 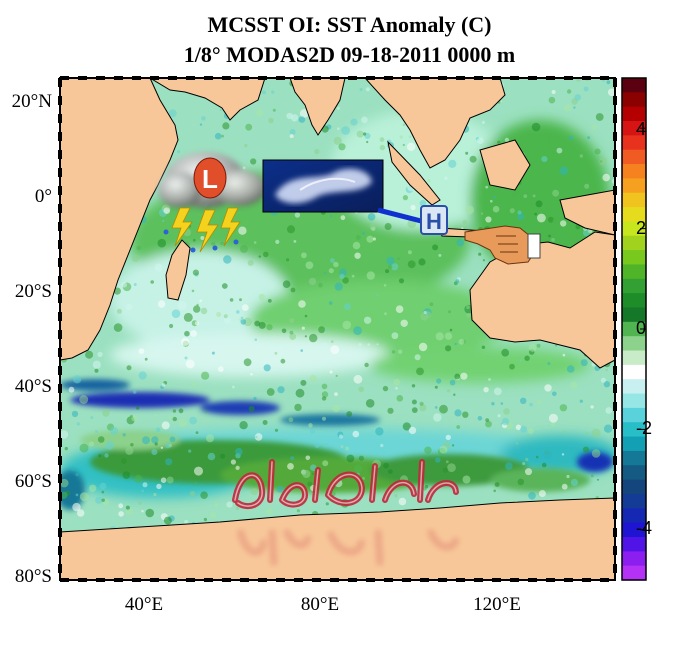 I want to click on lat-label-20s: 20°S, so click(x=33, y=291).